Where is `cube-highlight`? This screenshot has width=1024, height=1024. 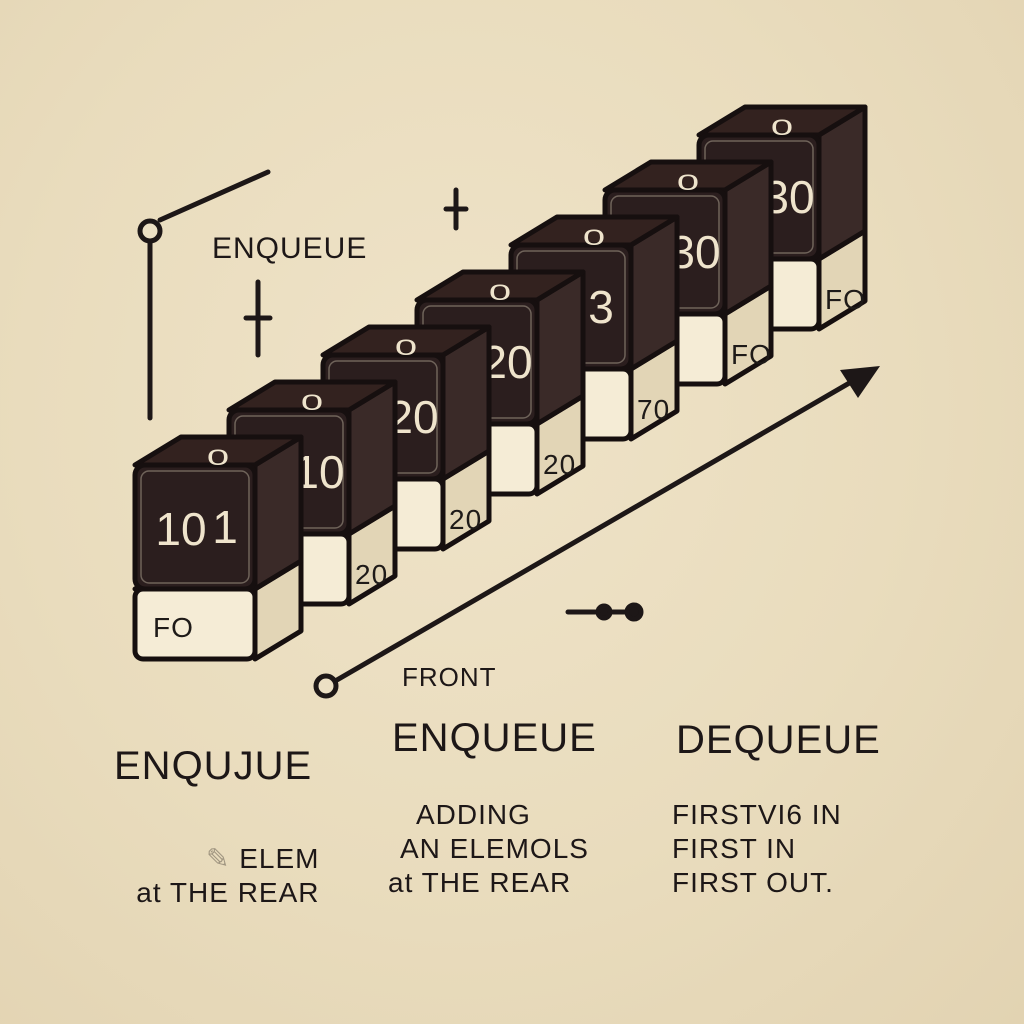
cube-highlight is located at coordinates (195, 527).